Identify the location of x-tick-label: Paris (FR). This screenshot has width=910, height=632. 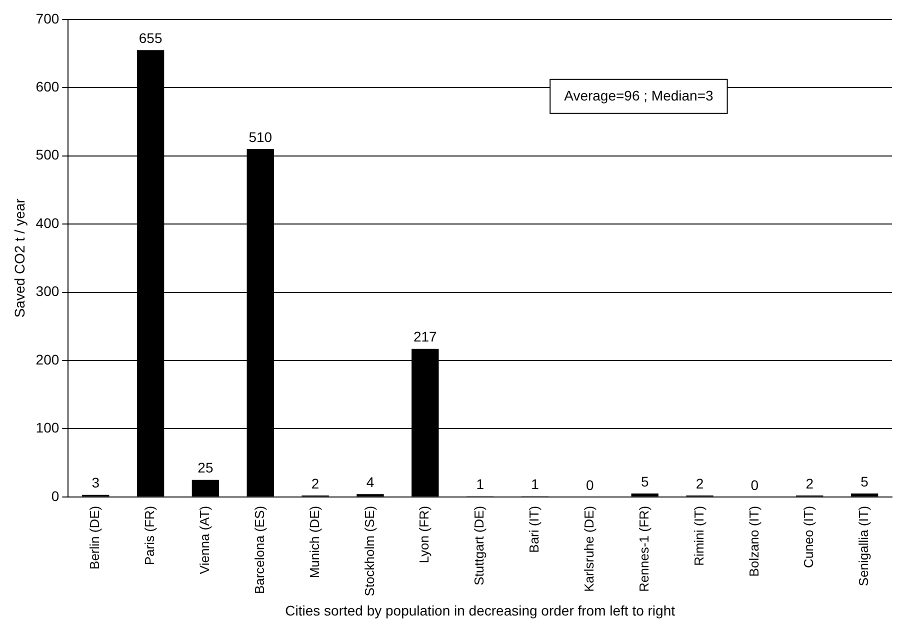
(150, 536).